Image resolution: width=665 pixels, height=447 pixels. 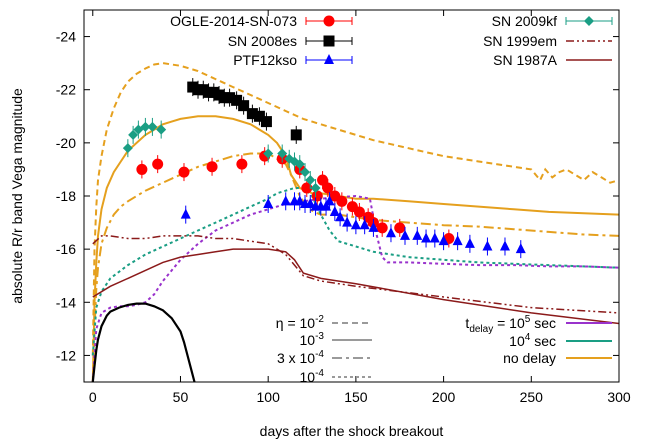 I want to click on legend-eta-exponent: -3, so click(x=319, y=336).